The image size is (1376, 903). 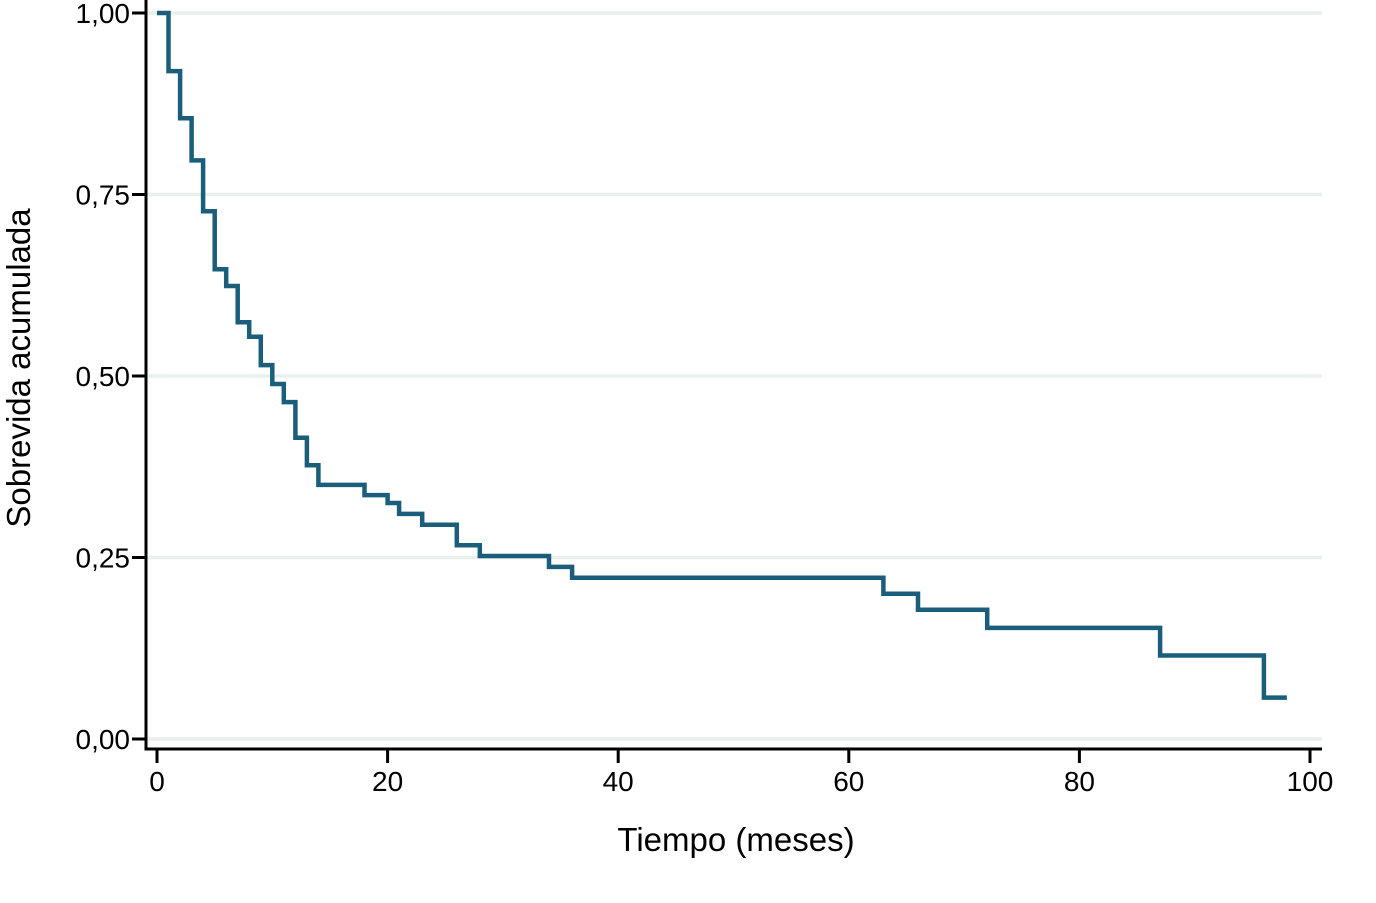 What do you see at coordinates (1079, 781) in the screenshot?
I see `x-tick-label: 80` at bounding box center [1079, 781].